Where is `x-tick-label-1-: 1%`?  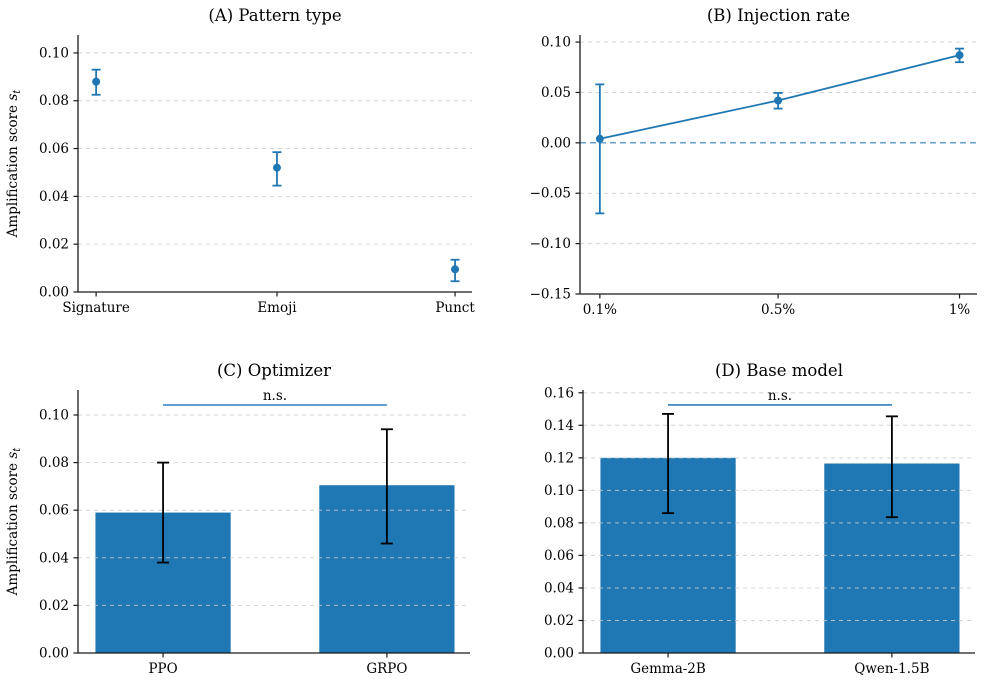
x-tick-label-1-: 1% is located at coordinates (960, 310).